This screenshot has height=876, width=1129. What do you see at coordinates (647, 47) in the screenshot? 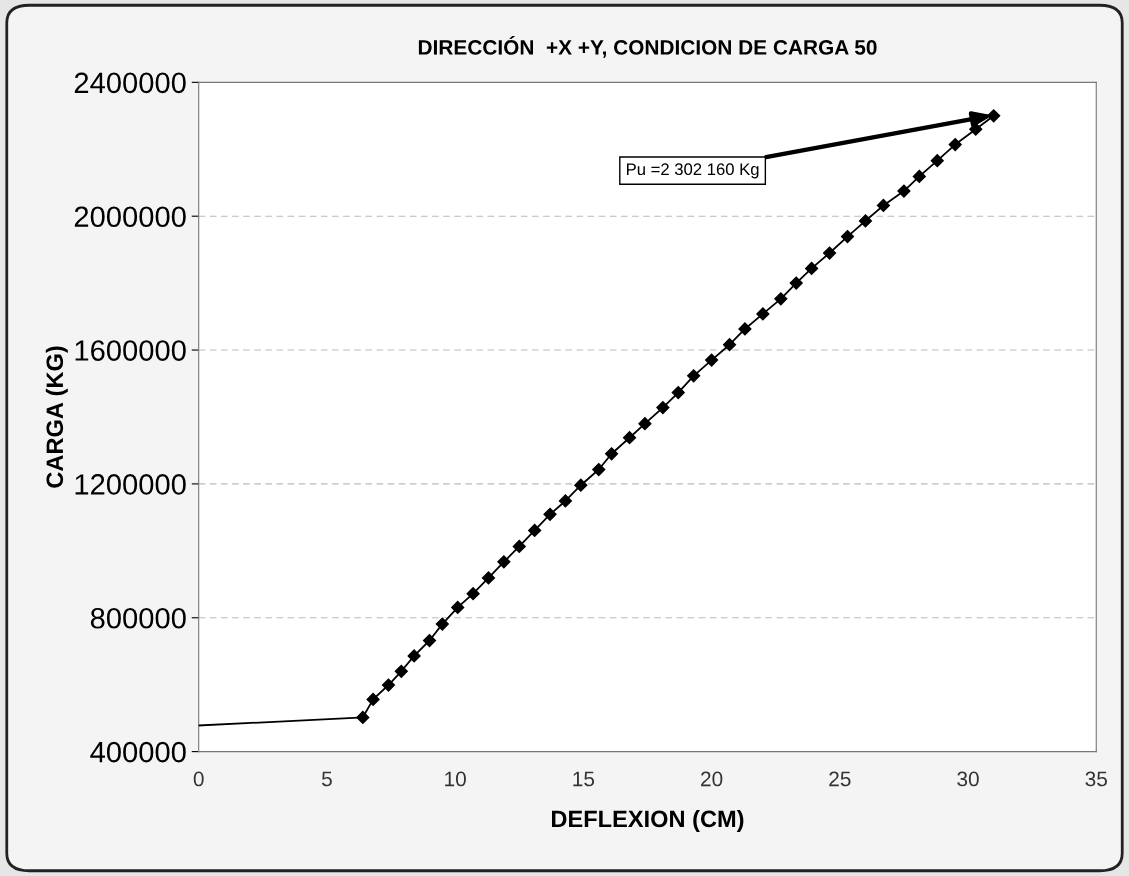
I see `chart-title: DIRECCIÓN +X +Y, CONDICION DE CARGA 50` at bounding box center [647, 47].